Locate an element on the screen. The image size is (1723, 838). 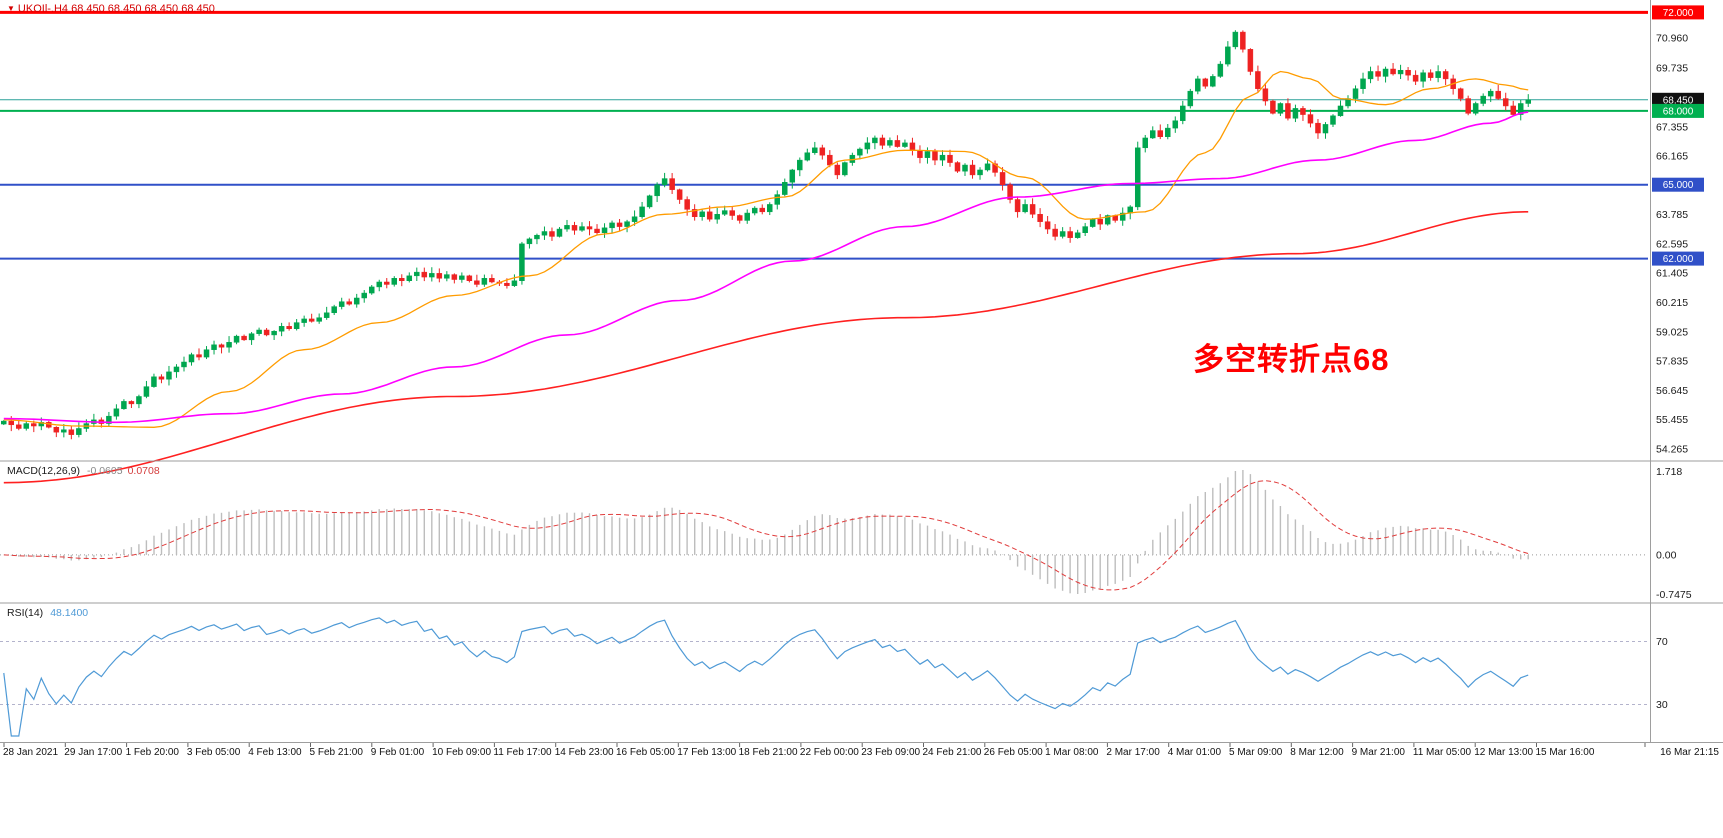
time-label: 15 Mar 16:00 is located at coordinates (1565, 752).